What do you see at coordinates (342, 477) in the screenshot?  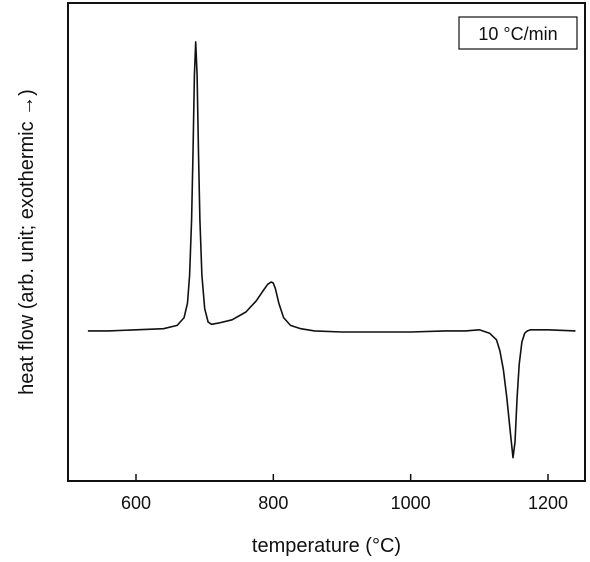 I see `x-axis-ticks` at bounding box center [342, 477].